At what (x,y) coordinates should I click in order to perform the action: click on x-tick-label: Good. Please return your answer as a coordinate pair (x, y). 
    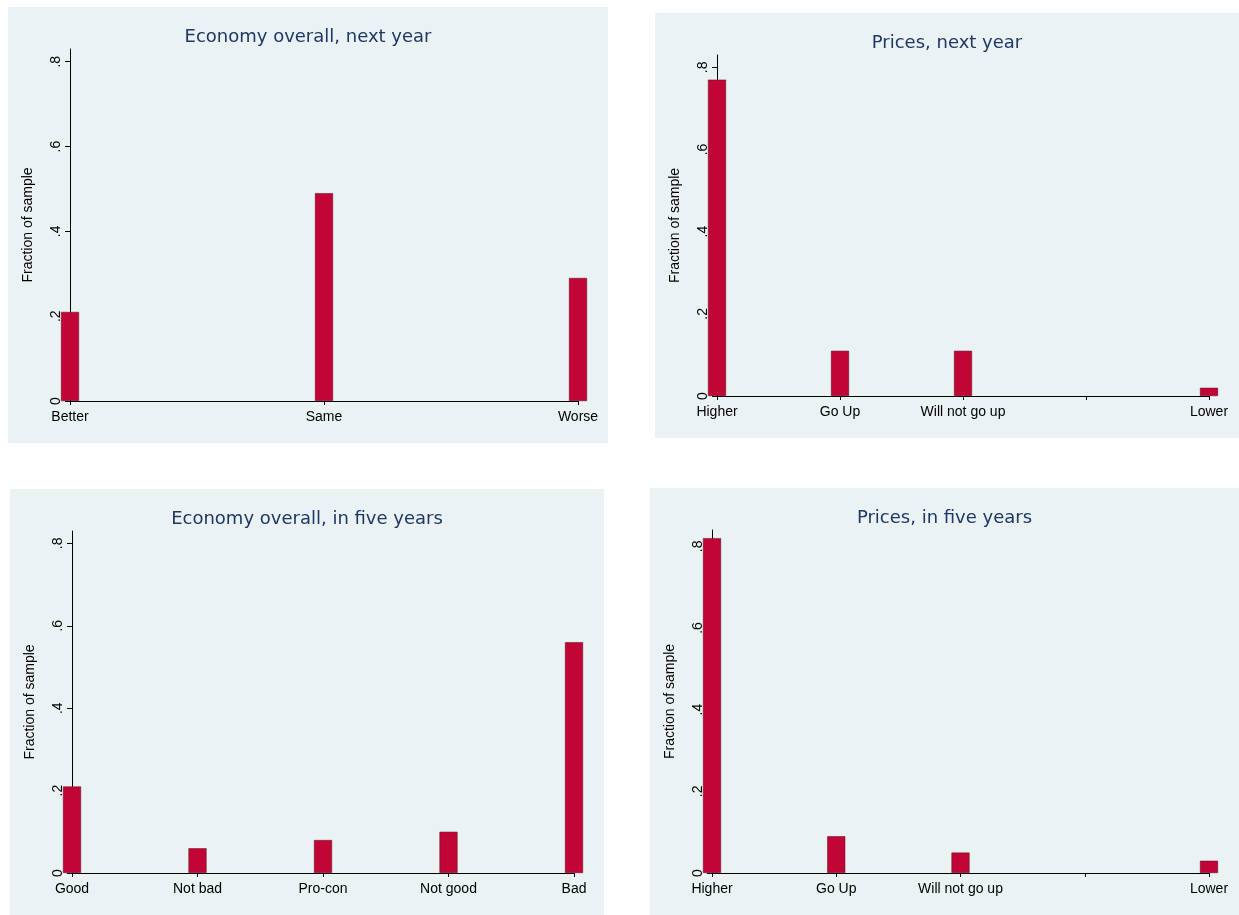
    Looking at the image, I should click on (72, 888).